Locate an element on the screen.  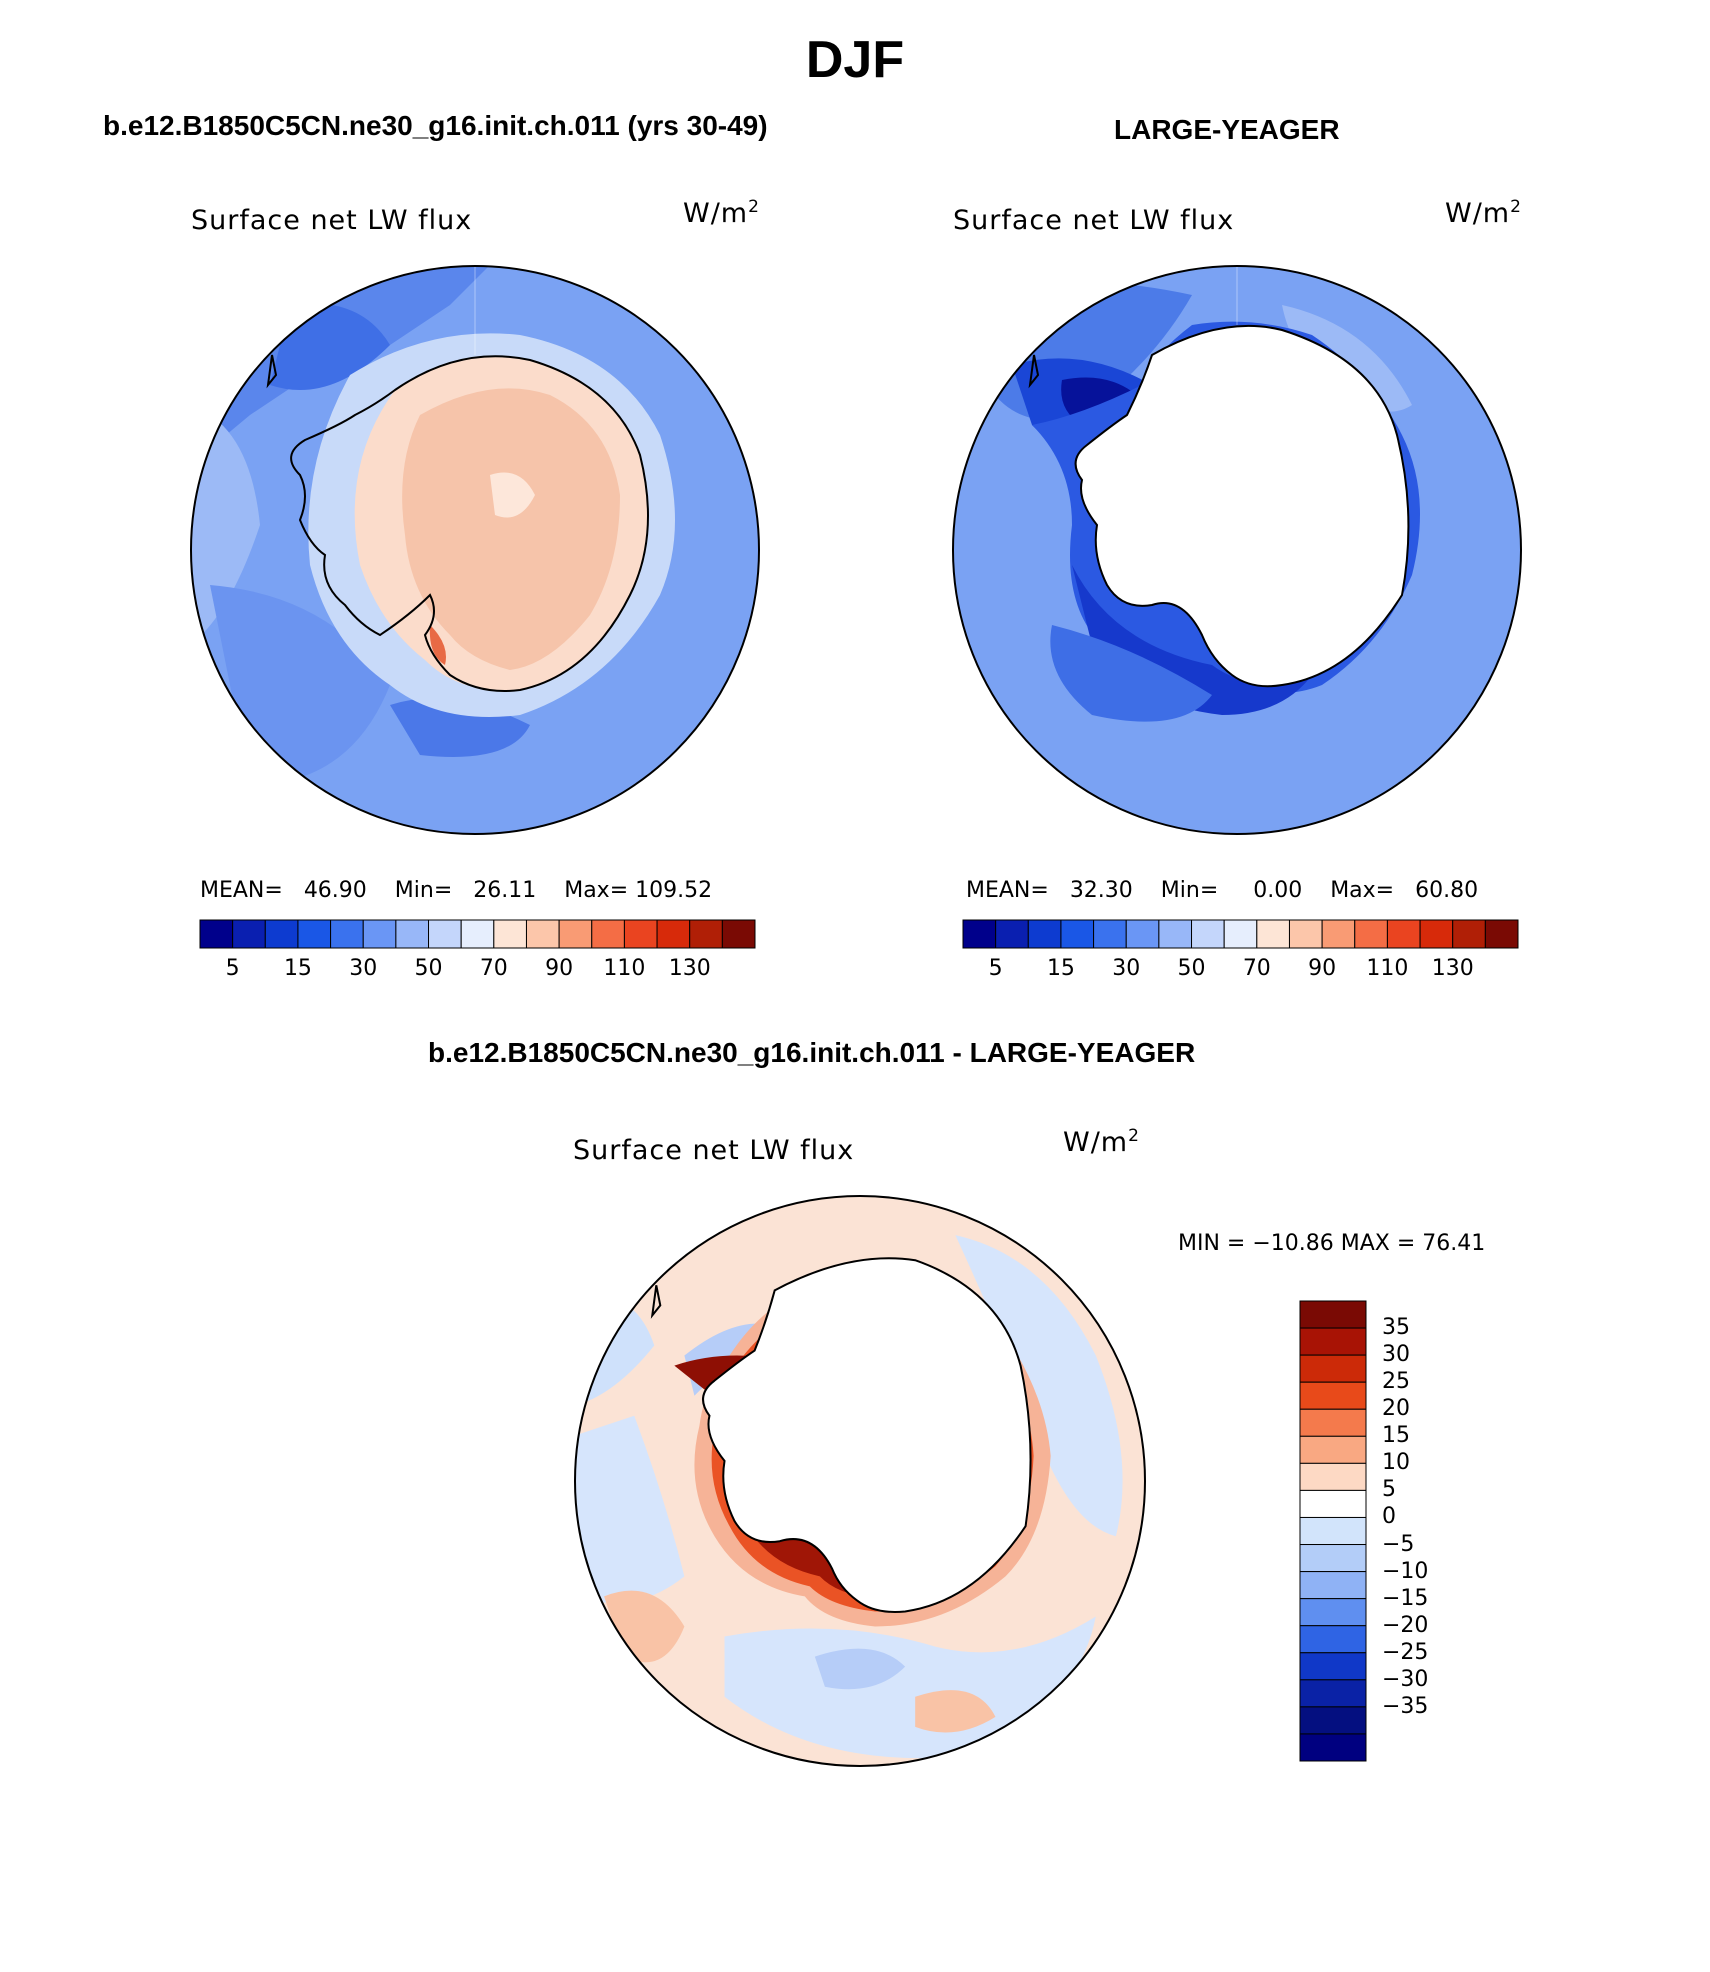
colorbar-tick-label: 10 is located at coordinates (1396, 1463).